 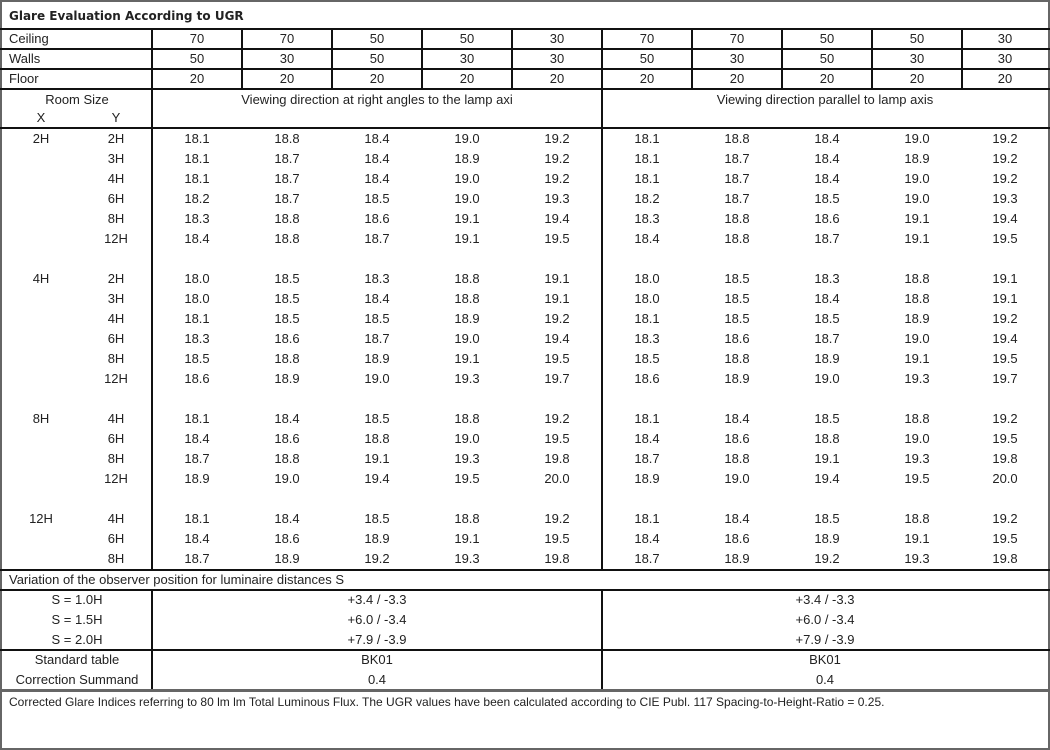 What do you see at coordinates (77, 659) in the screenshot?
I see `standard-label: Standard table` at bounding box center [77, 659].